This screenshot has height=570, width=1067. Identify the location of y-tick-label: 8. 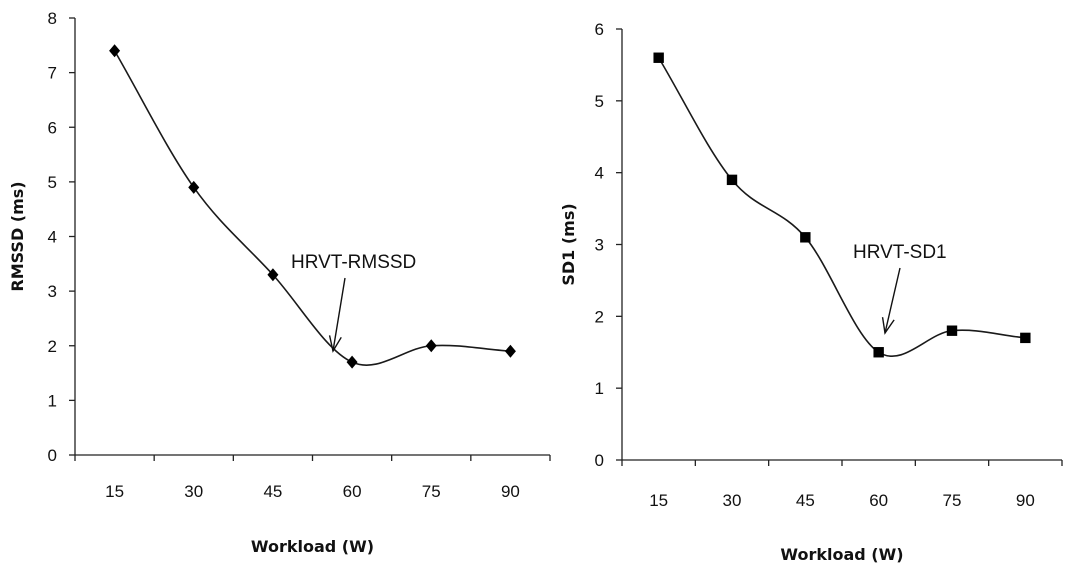
(52, 18).